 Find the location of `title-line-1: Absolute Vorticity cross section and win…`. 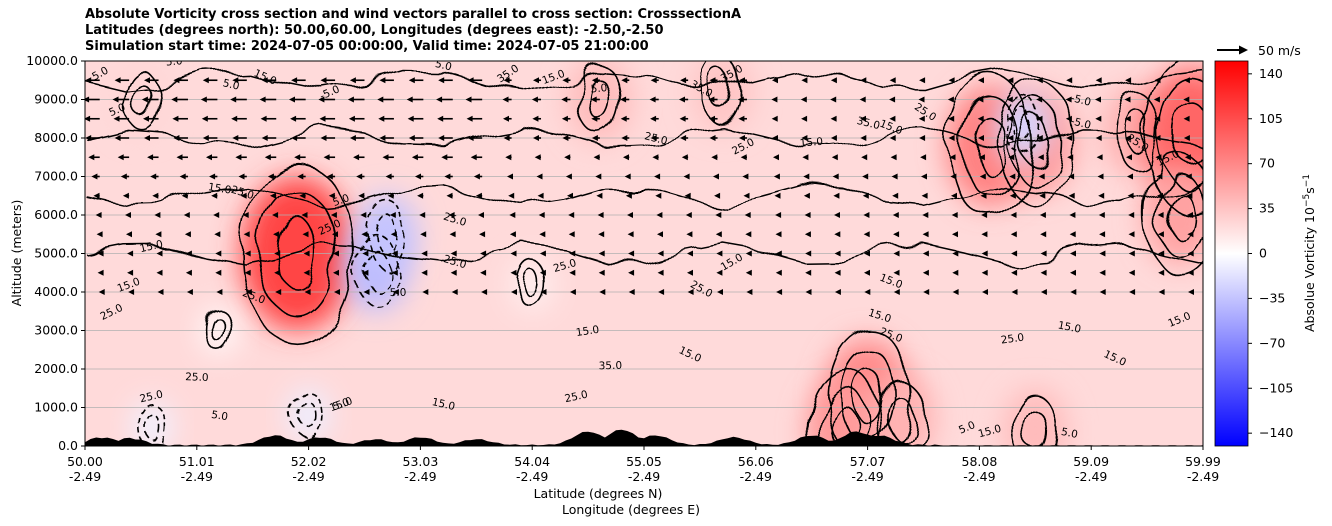

title-line-1: Absolute Vorticity cross section and win… is located at coordinates (413, 14).